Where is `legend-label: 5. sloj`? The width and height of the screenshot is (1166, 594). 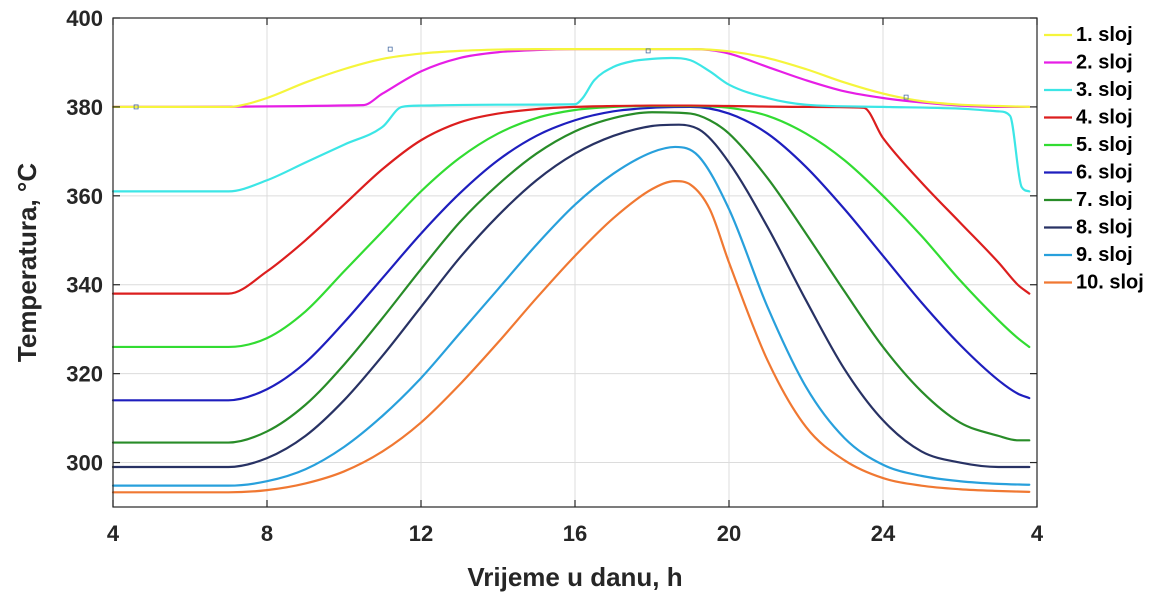
legend-label: 5. sloj is located at coordinates (1104, 145).